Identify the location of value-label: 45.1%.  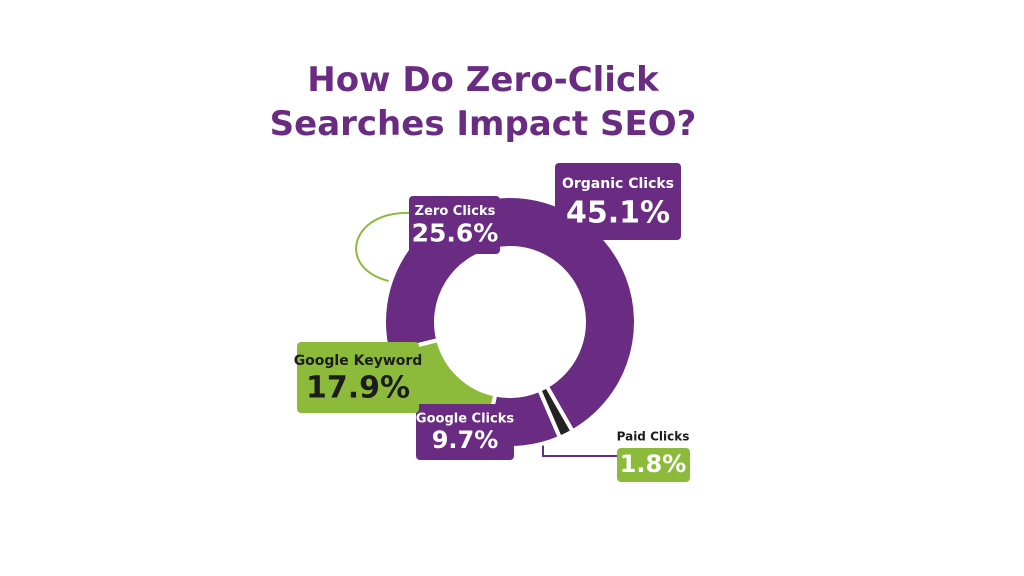
(618, 212).